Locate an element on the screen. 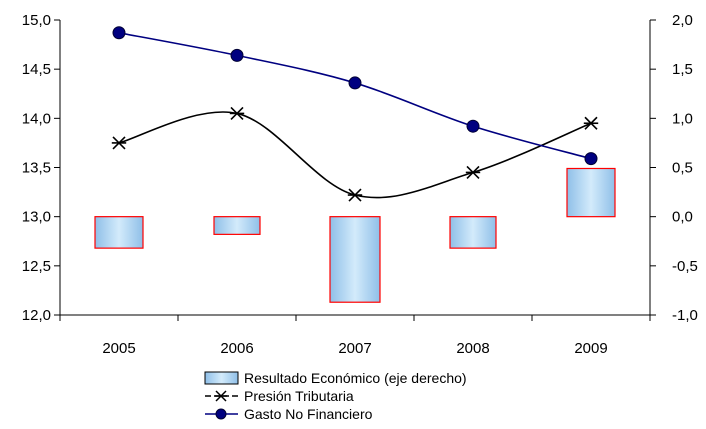  x-axis-tick-label: 2005 is located at coordinates (118, 348).